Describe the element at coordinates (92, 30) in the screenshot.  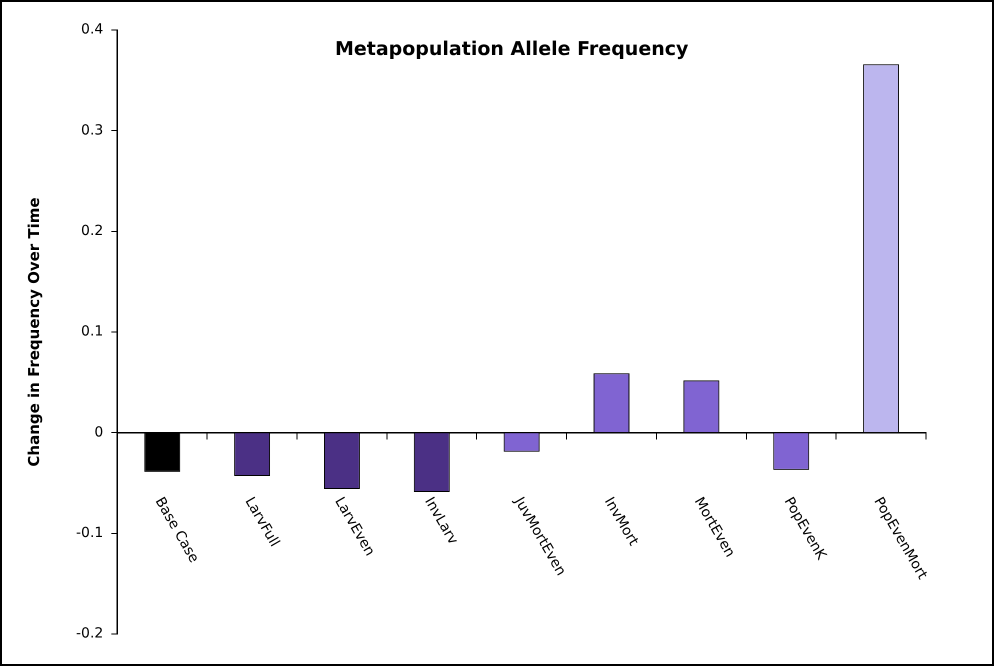
I see `y-tick-label: 0.4` at that location.